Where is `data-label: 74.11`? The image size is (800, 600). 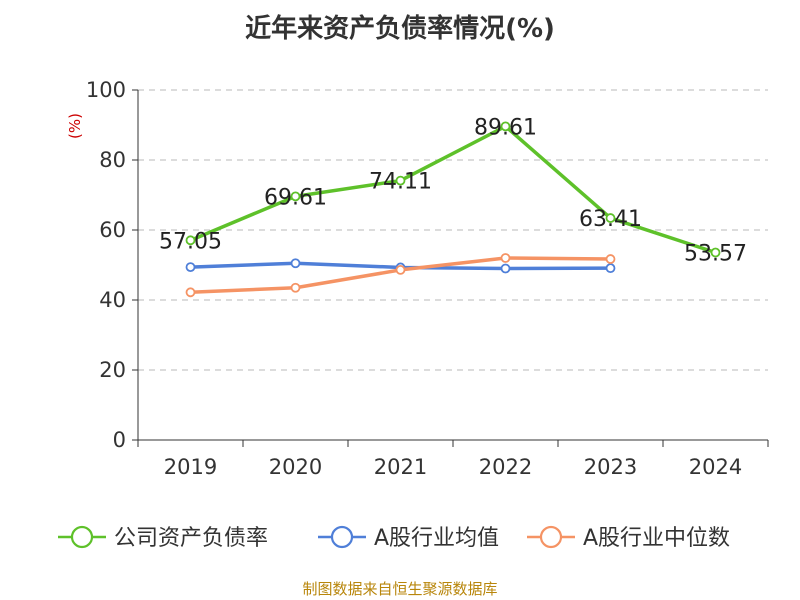
data-label: 74.11 is located at coordinates (400, 182).